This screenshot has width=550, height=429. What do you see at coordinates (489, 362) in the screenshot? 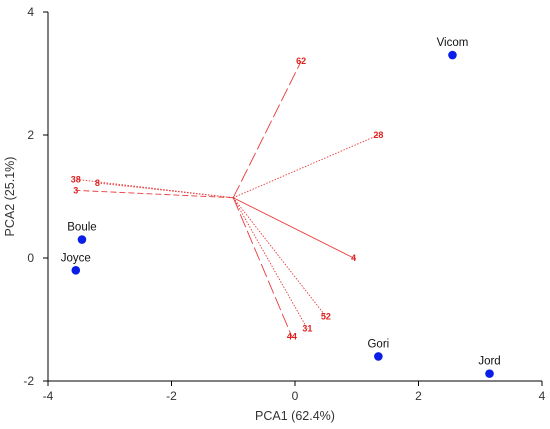
I see `point-label: Jord` at bounding box center [489, 362].